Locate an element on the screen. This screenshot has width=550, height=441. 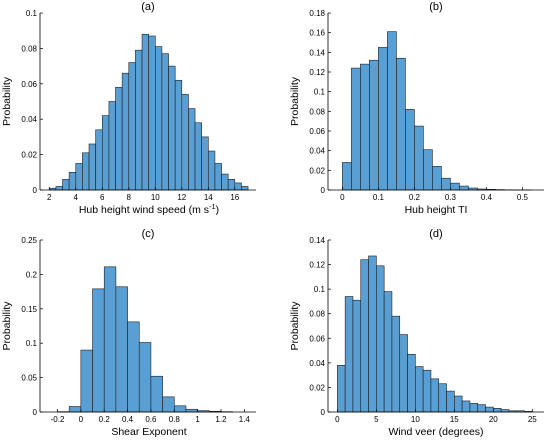
x-axis-title-text: Shear Exponent is located at coordinates (148, 432).